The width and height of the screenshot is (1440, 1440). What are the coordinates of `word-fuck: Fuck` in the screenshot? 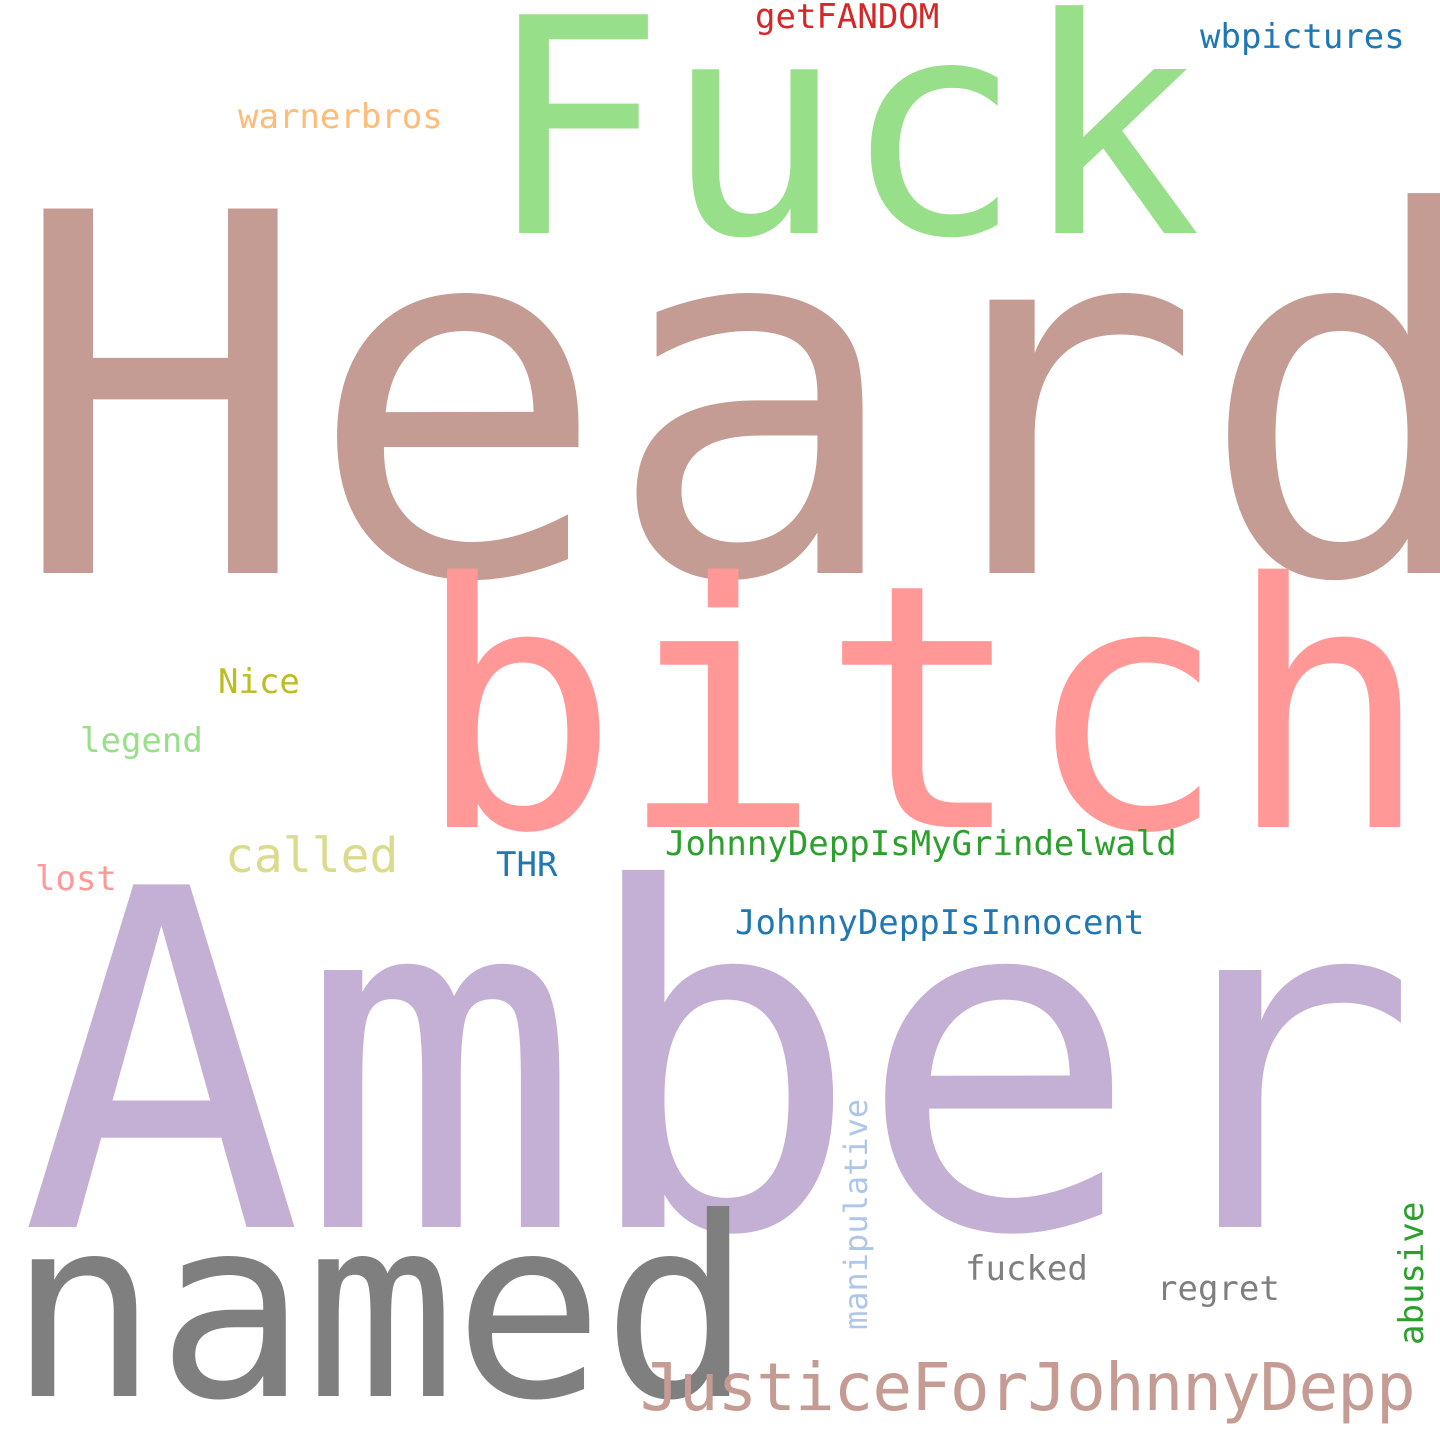 It's located at (843, 152).